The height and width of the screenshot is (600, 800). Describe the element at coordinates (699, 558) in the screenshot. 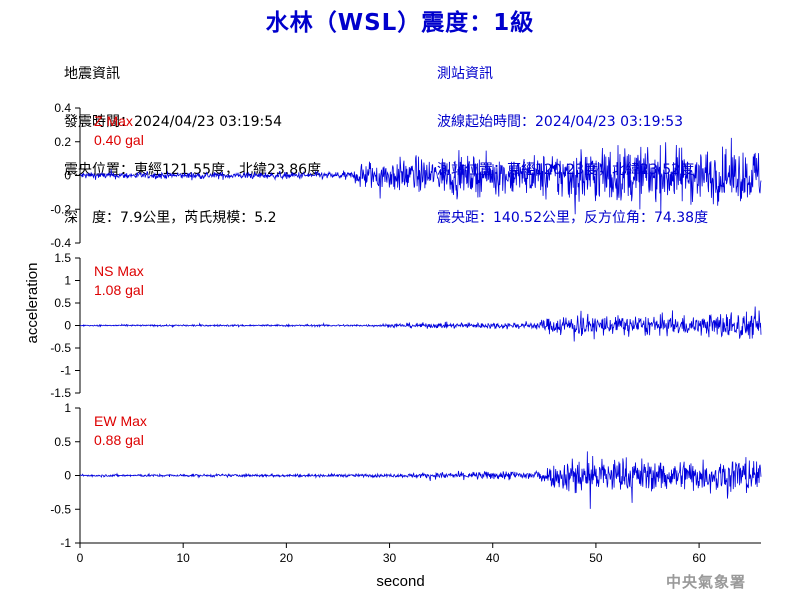

I see `x-tick-label: 60` at that location.